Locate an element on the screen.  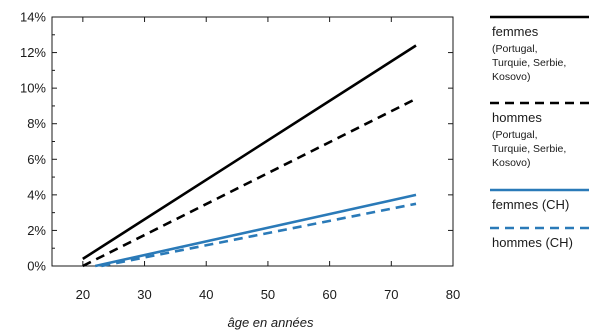
x-tick-label: 60 is located at coordinates (329, 294).